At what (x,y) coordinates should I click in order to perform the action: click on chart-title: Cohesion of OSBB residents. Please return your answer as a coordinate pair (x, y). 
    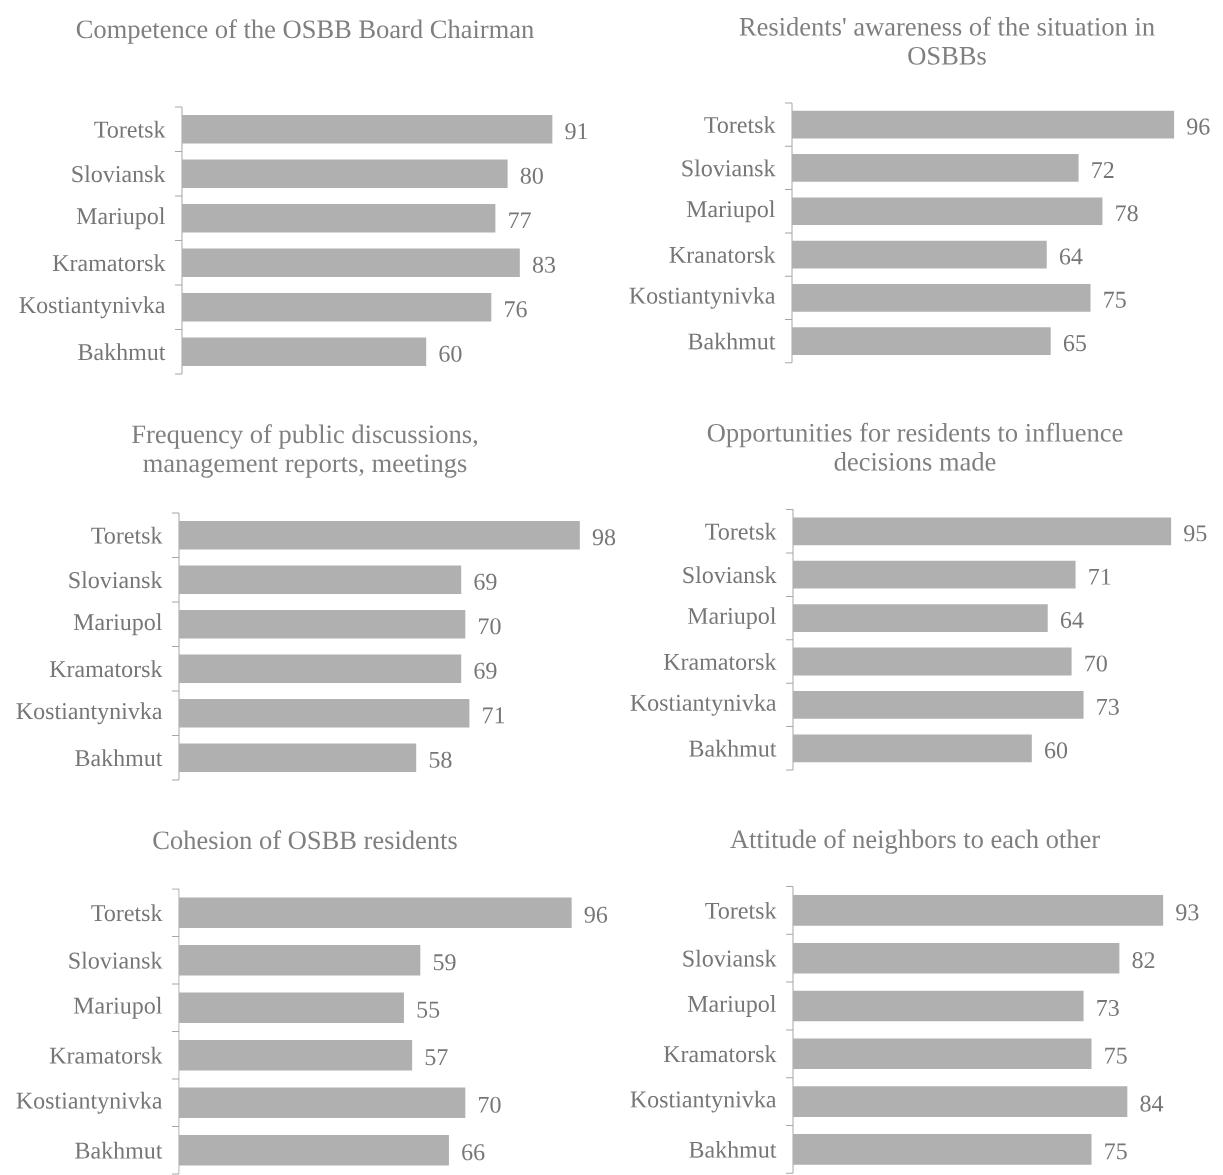
    Looking at the image, I should click on (305, 840).